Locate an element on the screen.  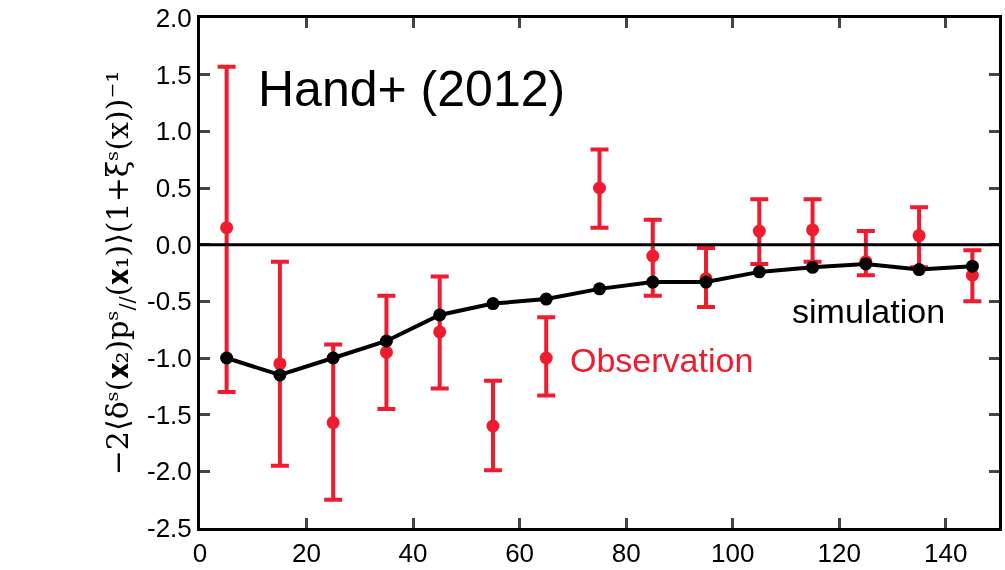
x-tick-label: 40 is located at coordinates (413, 553).